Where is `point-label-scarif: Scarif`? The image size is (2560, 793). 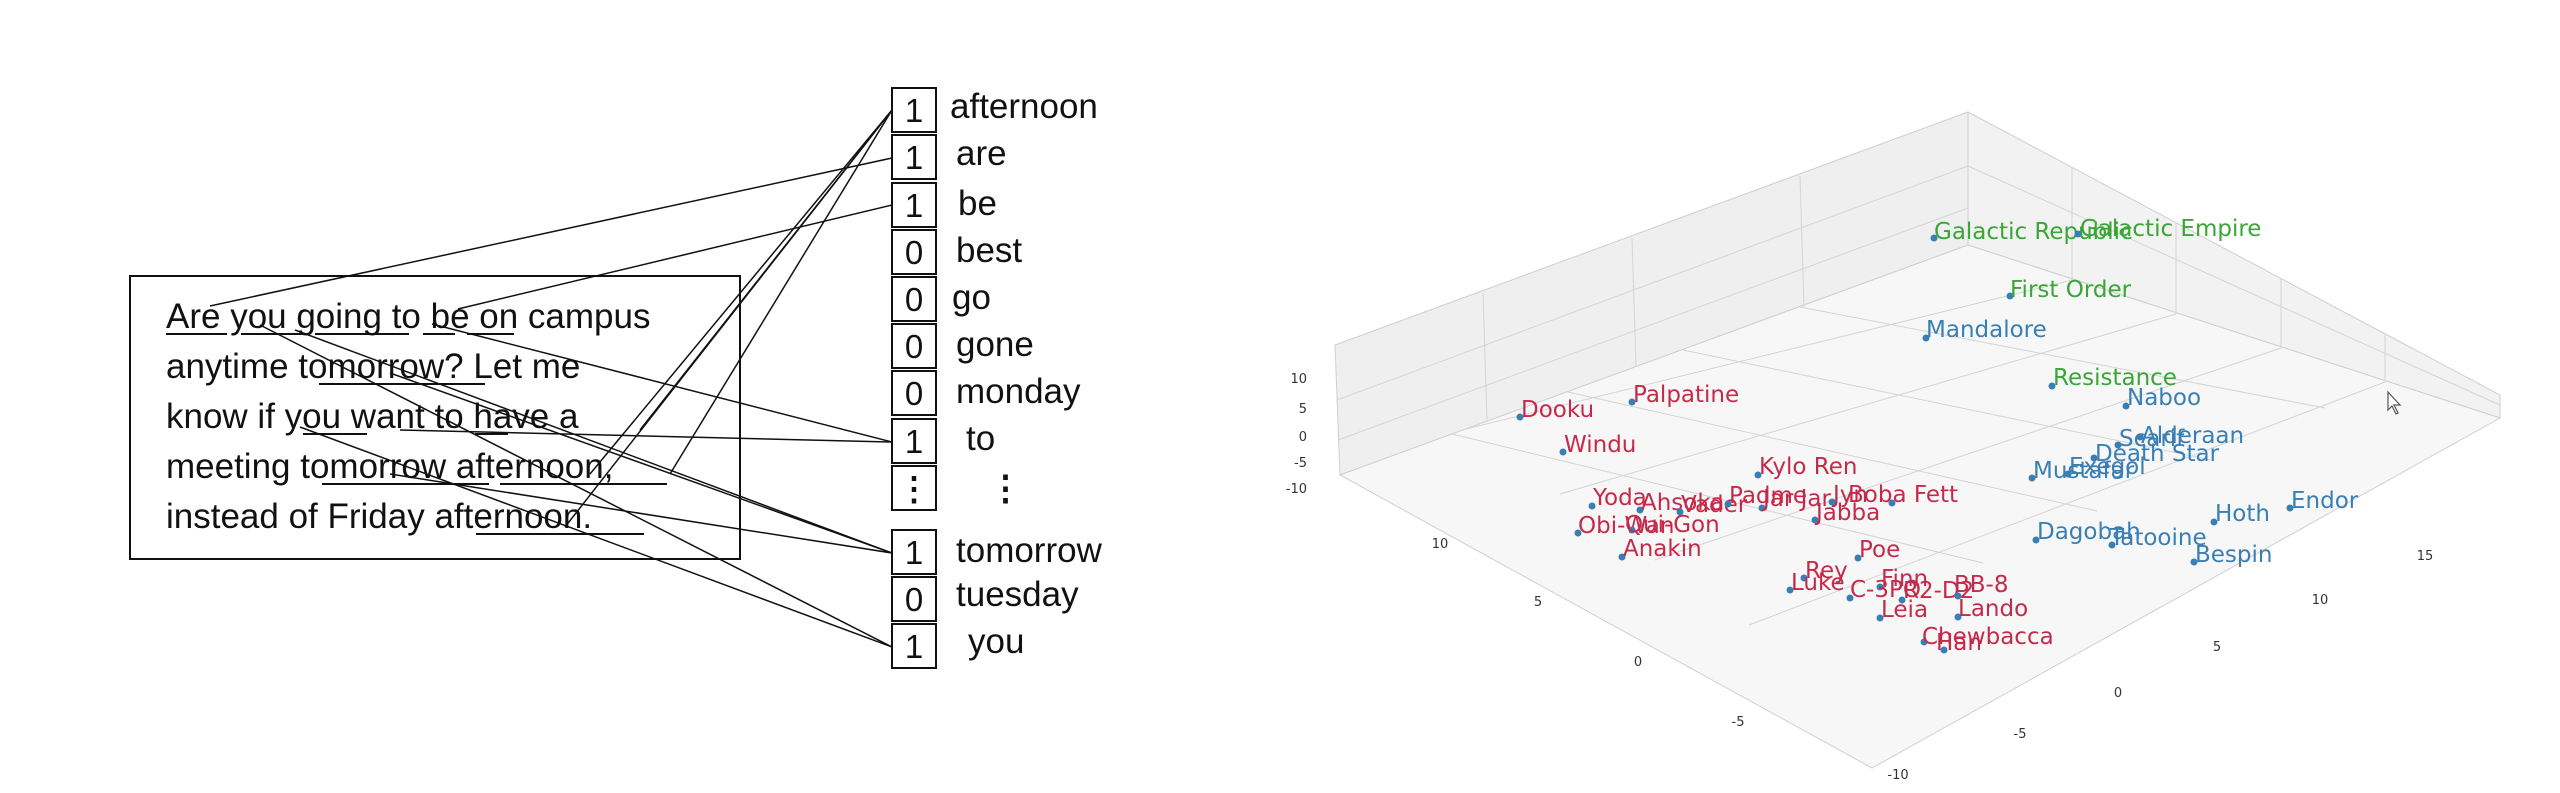
point-label-scarif: Scarif is located at coordinates (2152, 439).